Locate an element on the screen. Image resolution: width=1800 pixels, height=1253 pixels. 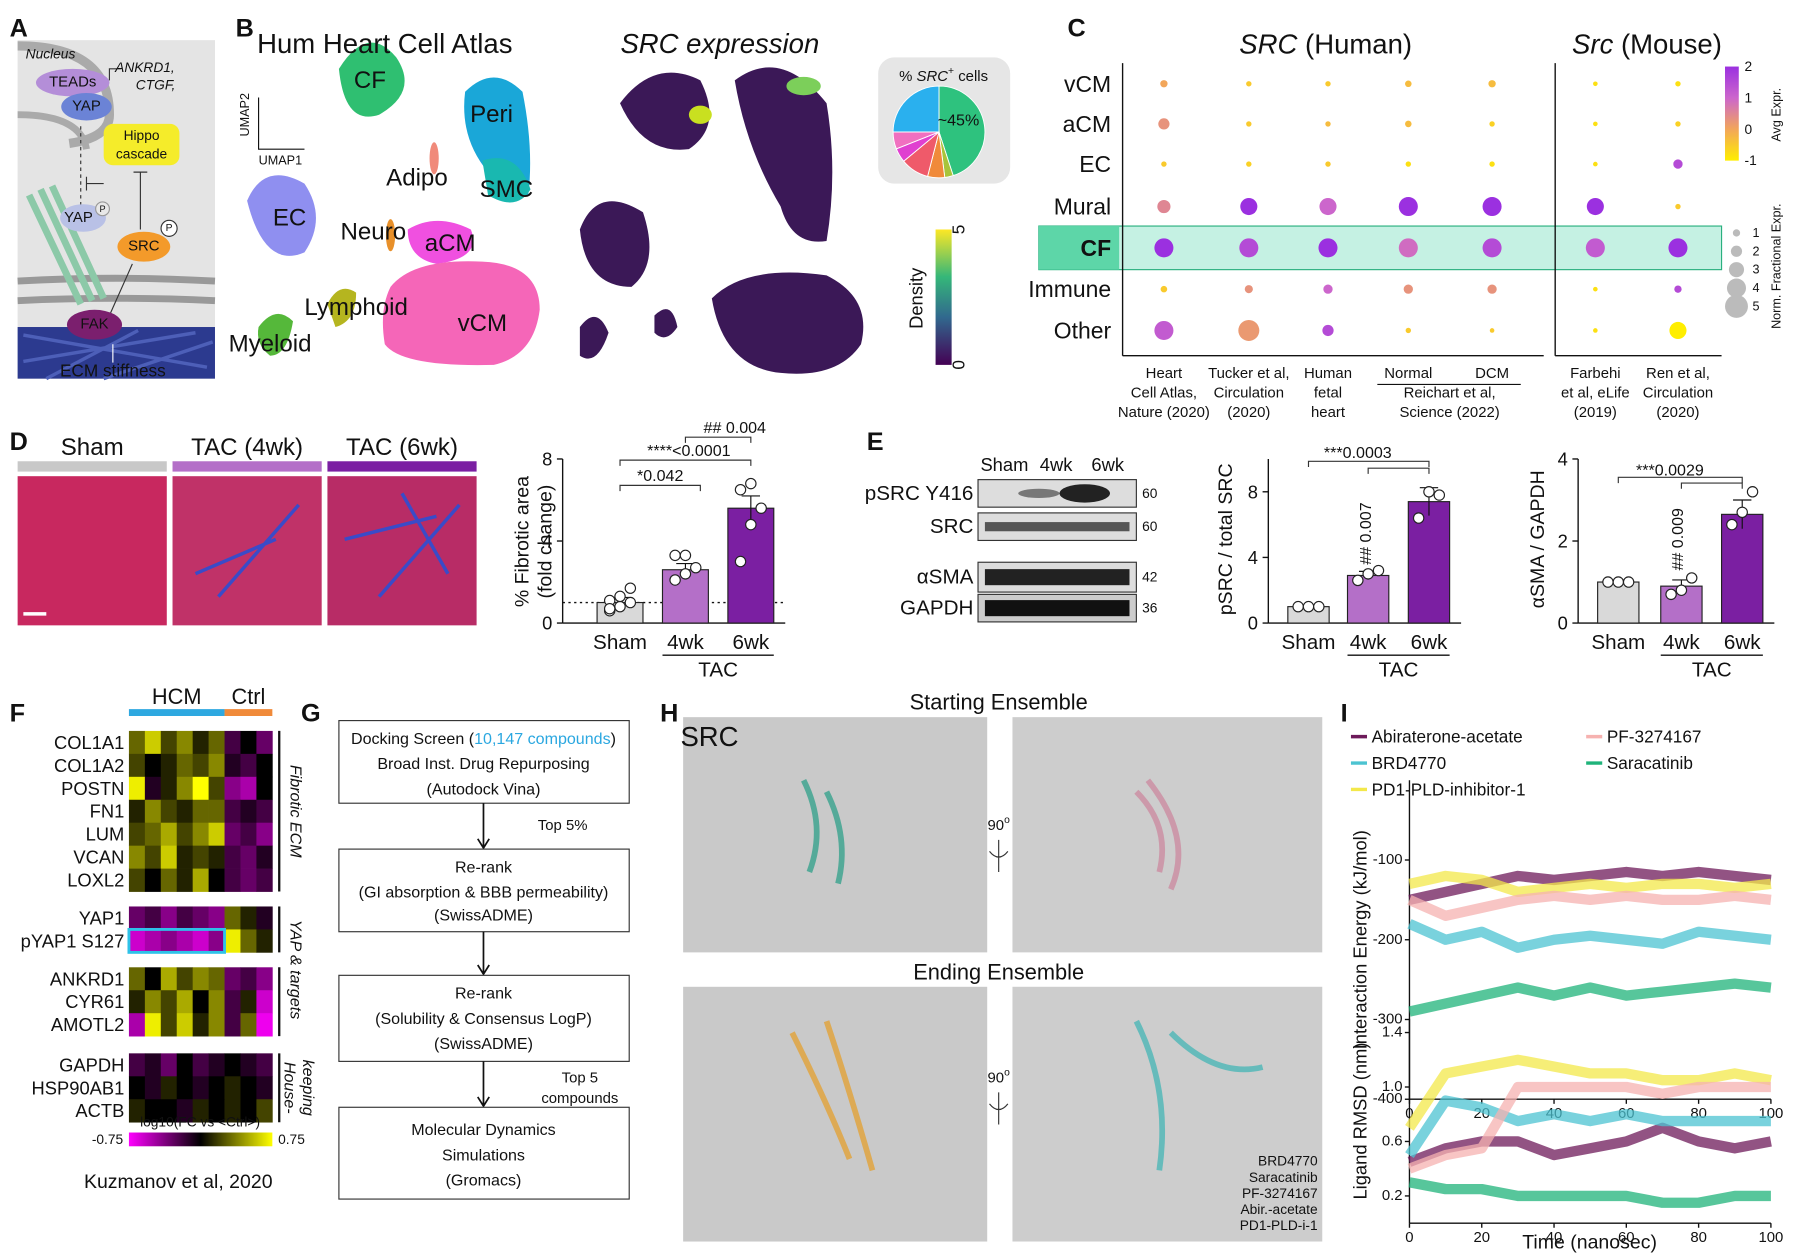
teads-shape is located at coordinates (72, 82).